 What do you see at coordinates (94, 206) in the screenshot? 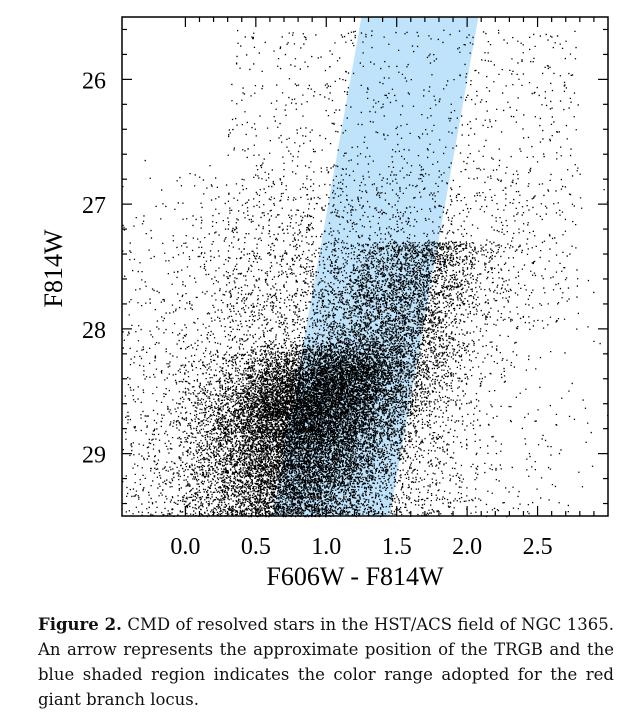
I see `y-tick-label: 27` at bounding box center [94, 206].